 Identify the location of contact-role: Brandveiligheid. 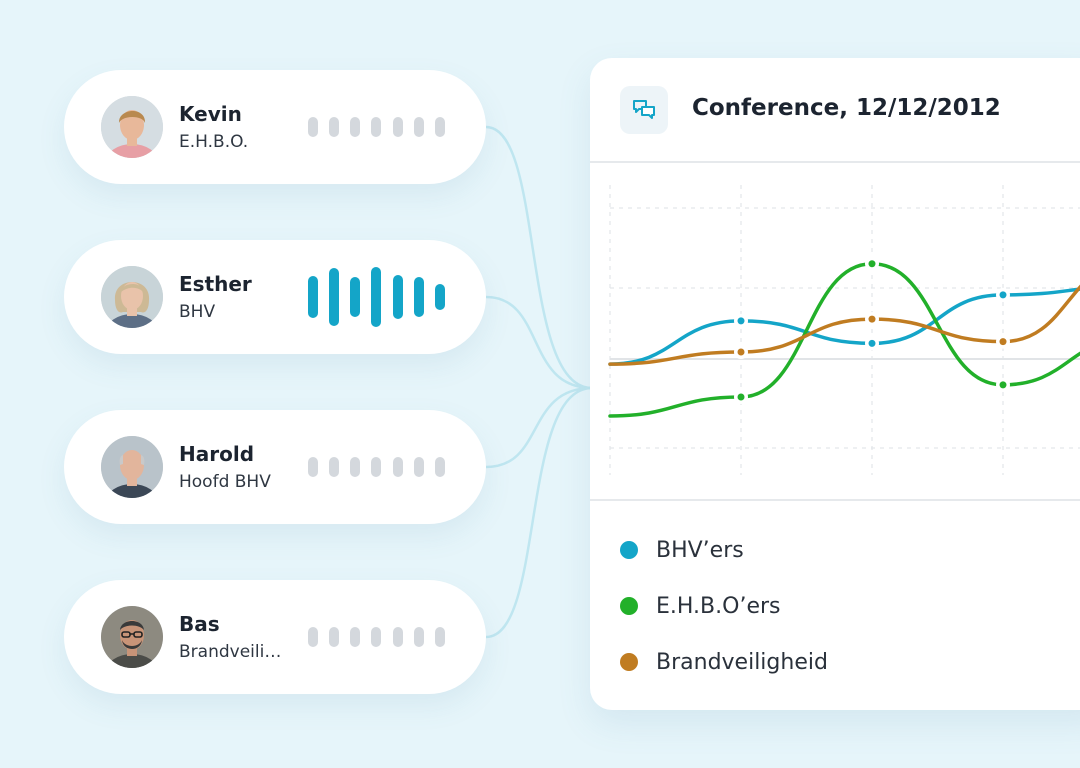
(234, 652).